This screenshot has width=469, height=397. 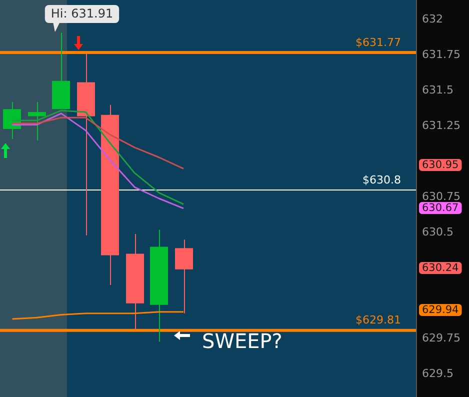 I want to click on y-tick-label: 630.5, so click(x=438, y=231).